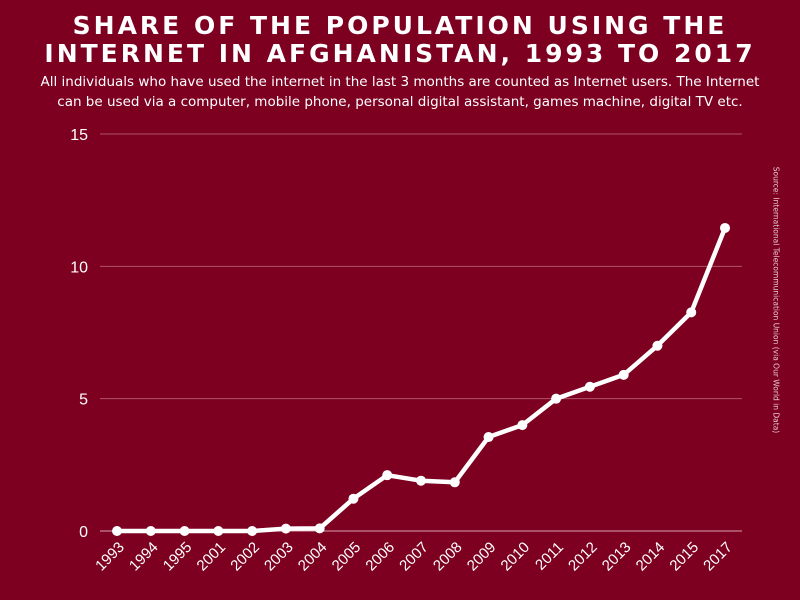 This screenshot has height=600, width=800. I want to click on x-tick-label: 2005, so click(347, 557).